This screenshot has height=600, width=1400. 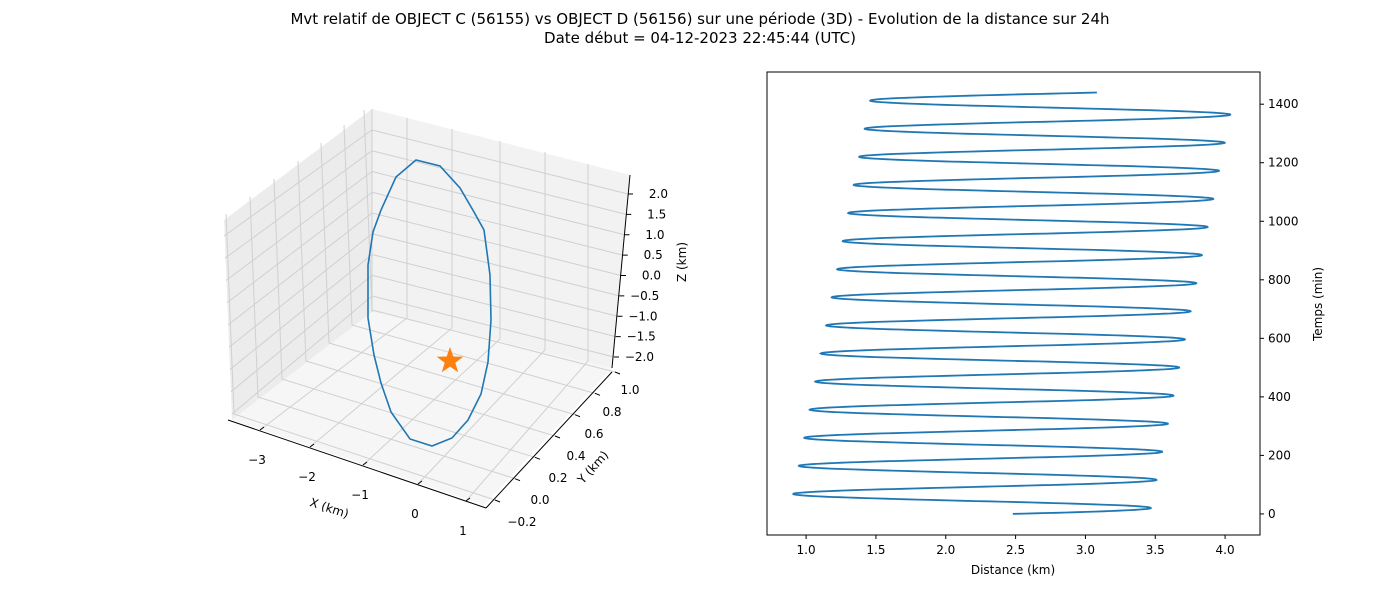 I want to click on pane-back-left, so click(x=298, y=264).